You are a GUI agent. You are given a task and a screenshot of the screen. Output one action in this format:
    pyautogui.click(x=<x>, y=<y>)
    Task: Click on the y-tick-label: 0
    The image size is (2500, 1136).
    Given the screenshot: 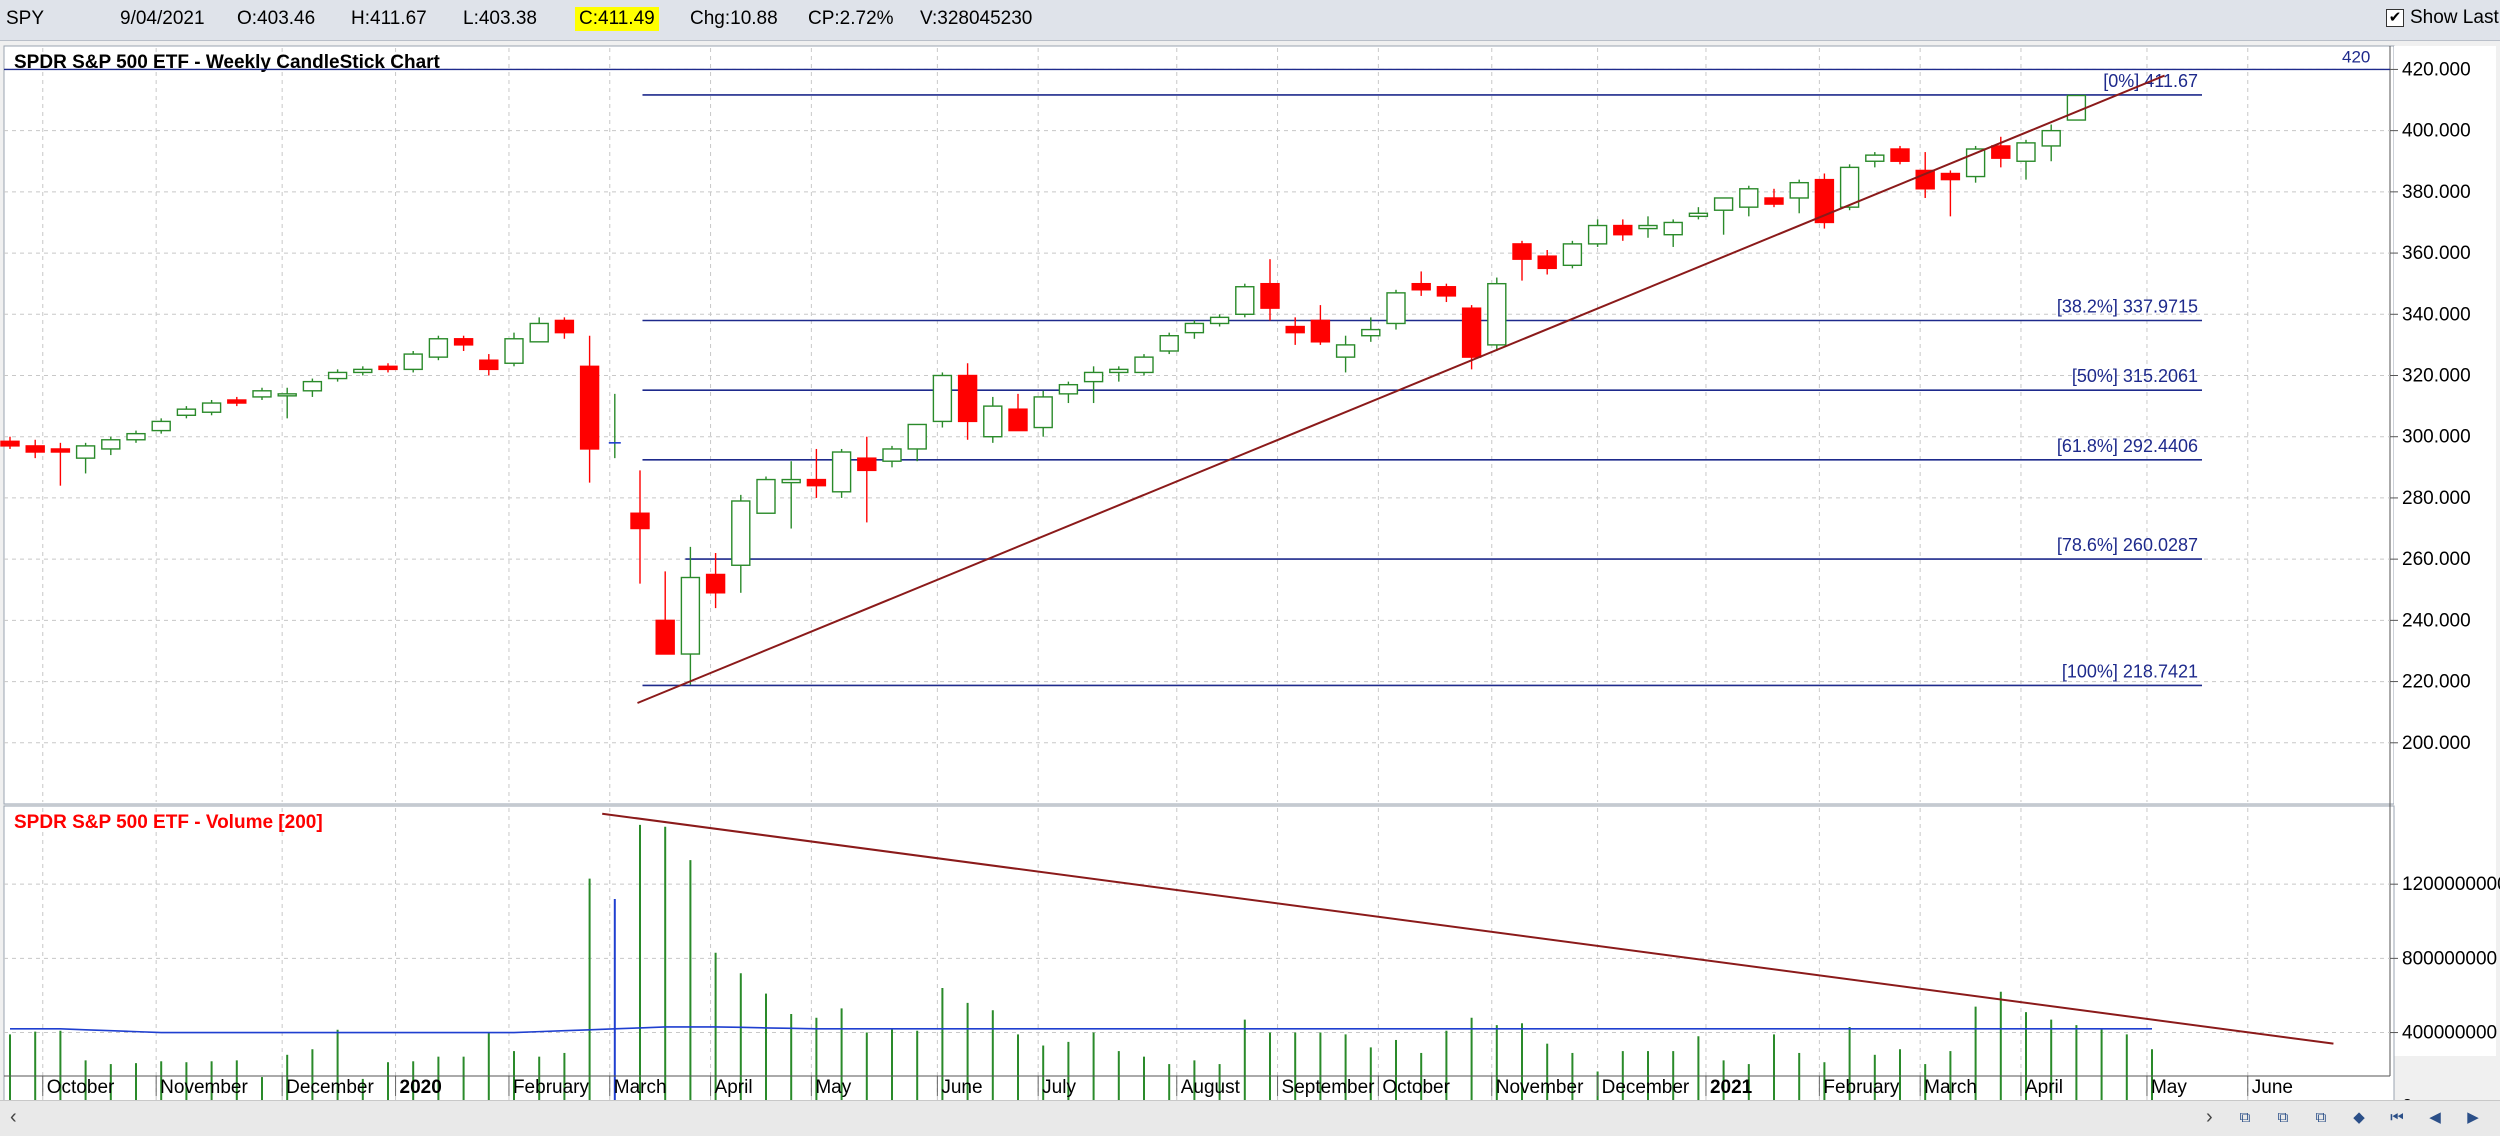 What is the action you would take?
    pyautogui.click(x=2407, y=1098)
    